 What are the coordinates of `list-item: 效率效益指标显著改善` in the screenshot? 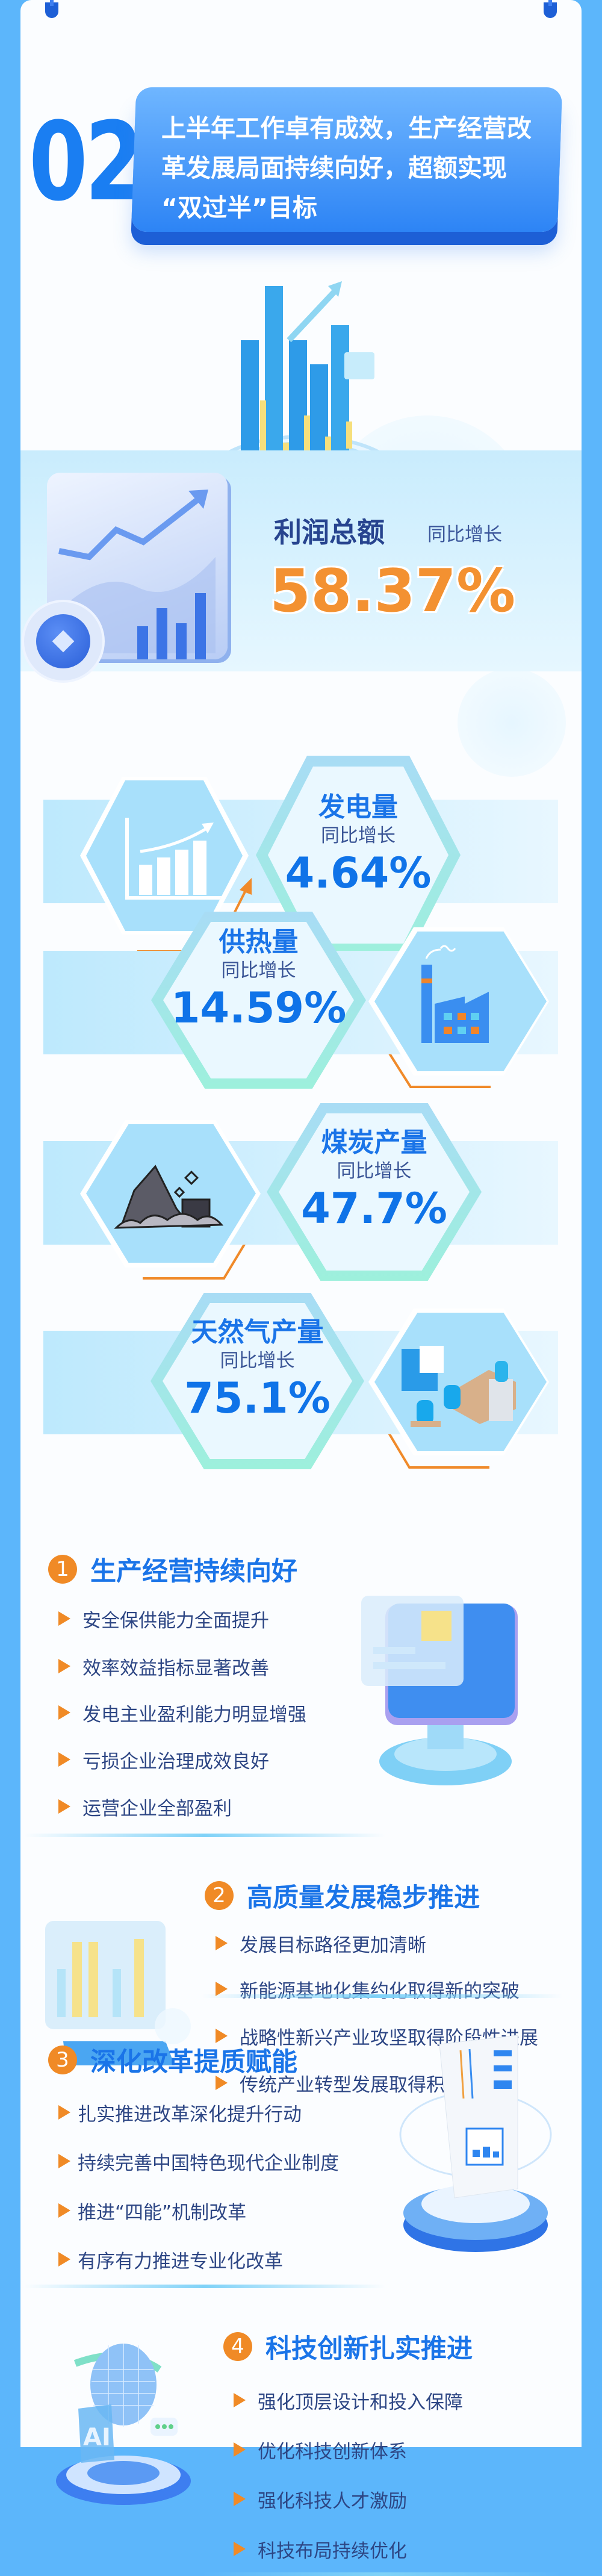 It's located at (163, 1666).